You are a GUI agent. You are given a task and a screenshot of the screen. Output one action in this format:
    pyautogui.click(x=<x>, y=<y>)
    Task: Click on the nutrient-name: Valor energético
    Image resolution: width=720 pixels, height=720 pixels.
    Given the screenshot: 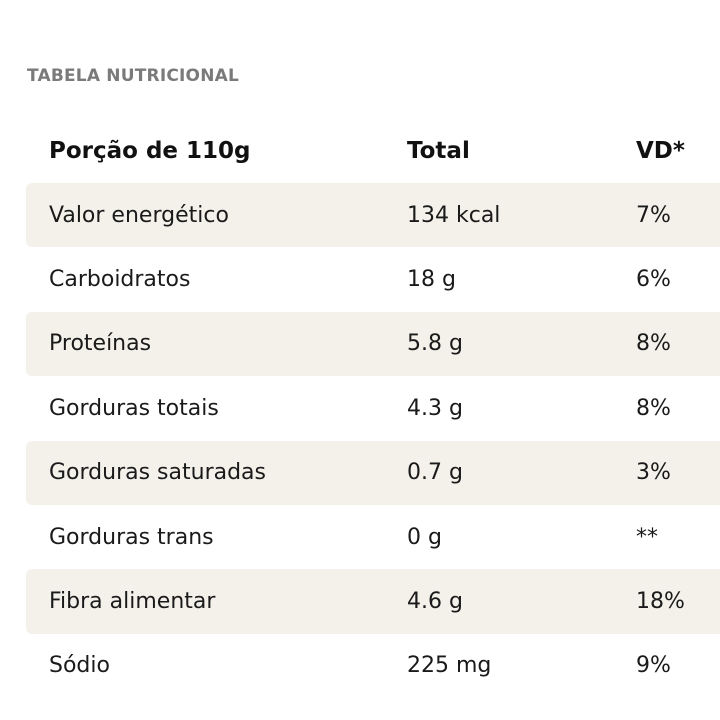 What is the action you would take?
    pyautogui.click(x=139, y=215)
    